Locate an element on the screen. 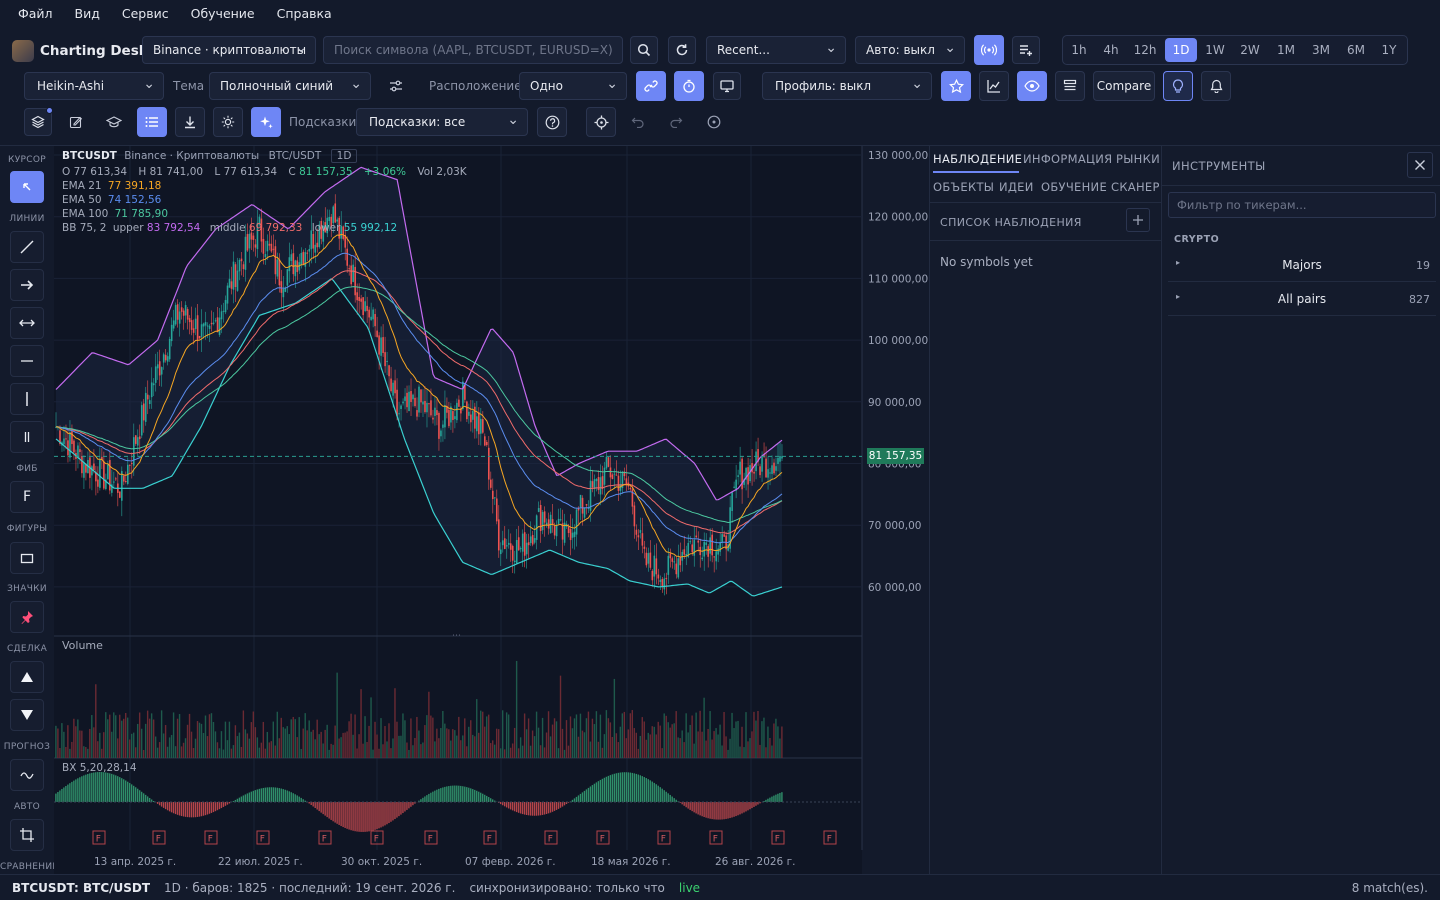  add-symbol-button is located at coordinates (1138, 220).